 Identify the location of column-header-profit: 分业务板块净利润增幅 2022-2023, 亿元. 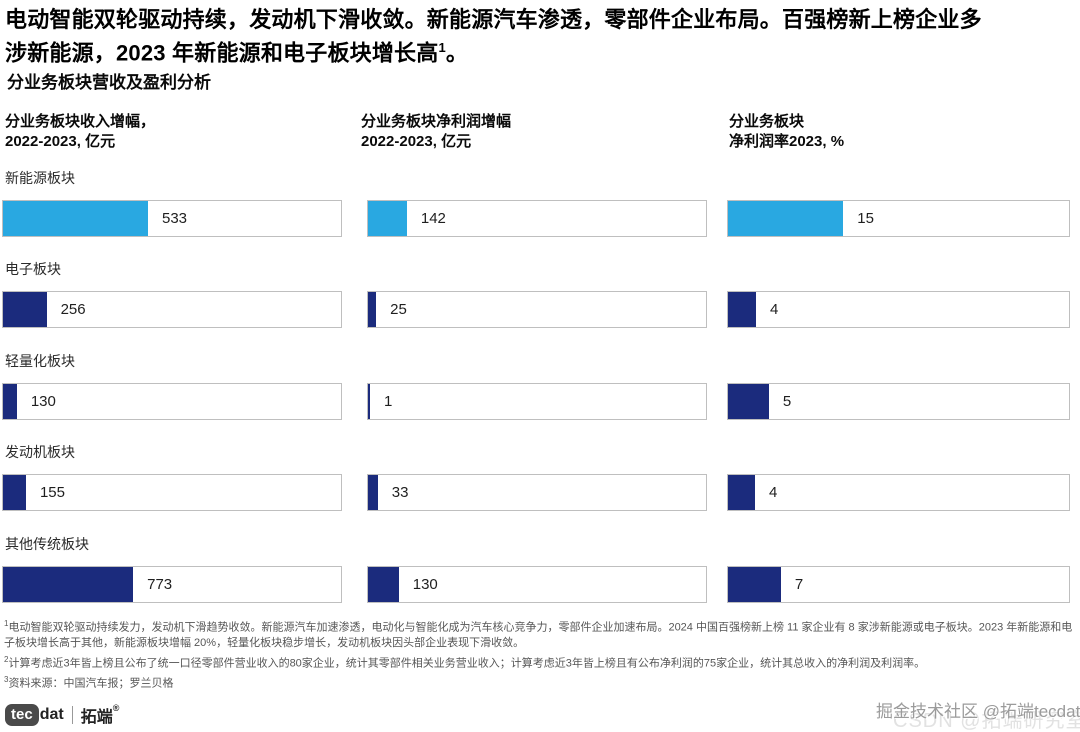
(436, 132).